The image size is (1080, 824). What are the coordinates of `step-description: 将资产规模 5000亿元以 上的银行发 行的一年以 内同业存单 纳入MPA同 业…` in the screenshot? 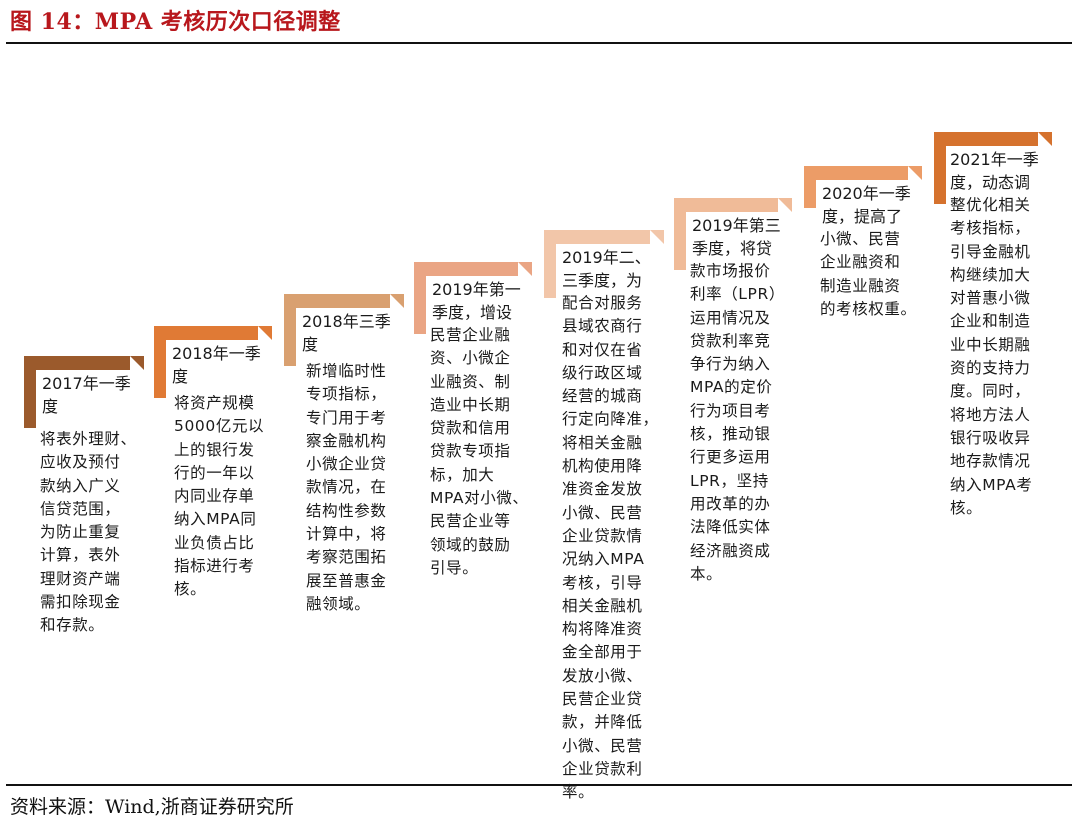 It's located at (219, 496).